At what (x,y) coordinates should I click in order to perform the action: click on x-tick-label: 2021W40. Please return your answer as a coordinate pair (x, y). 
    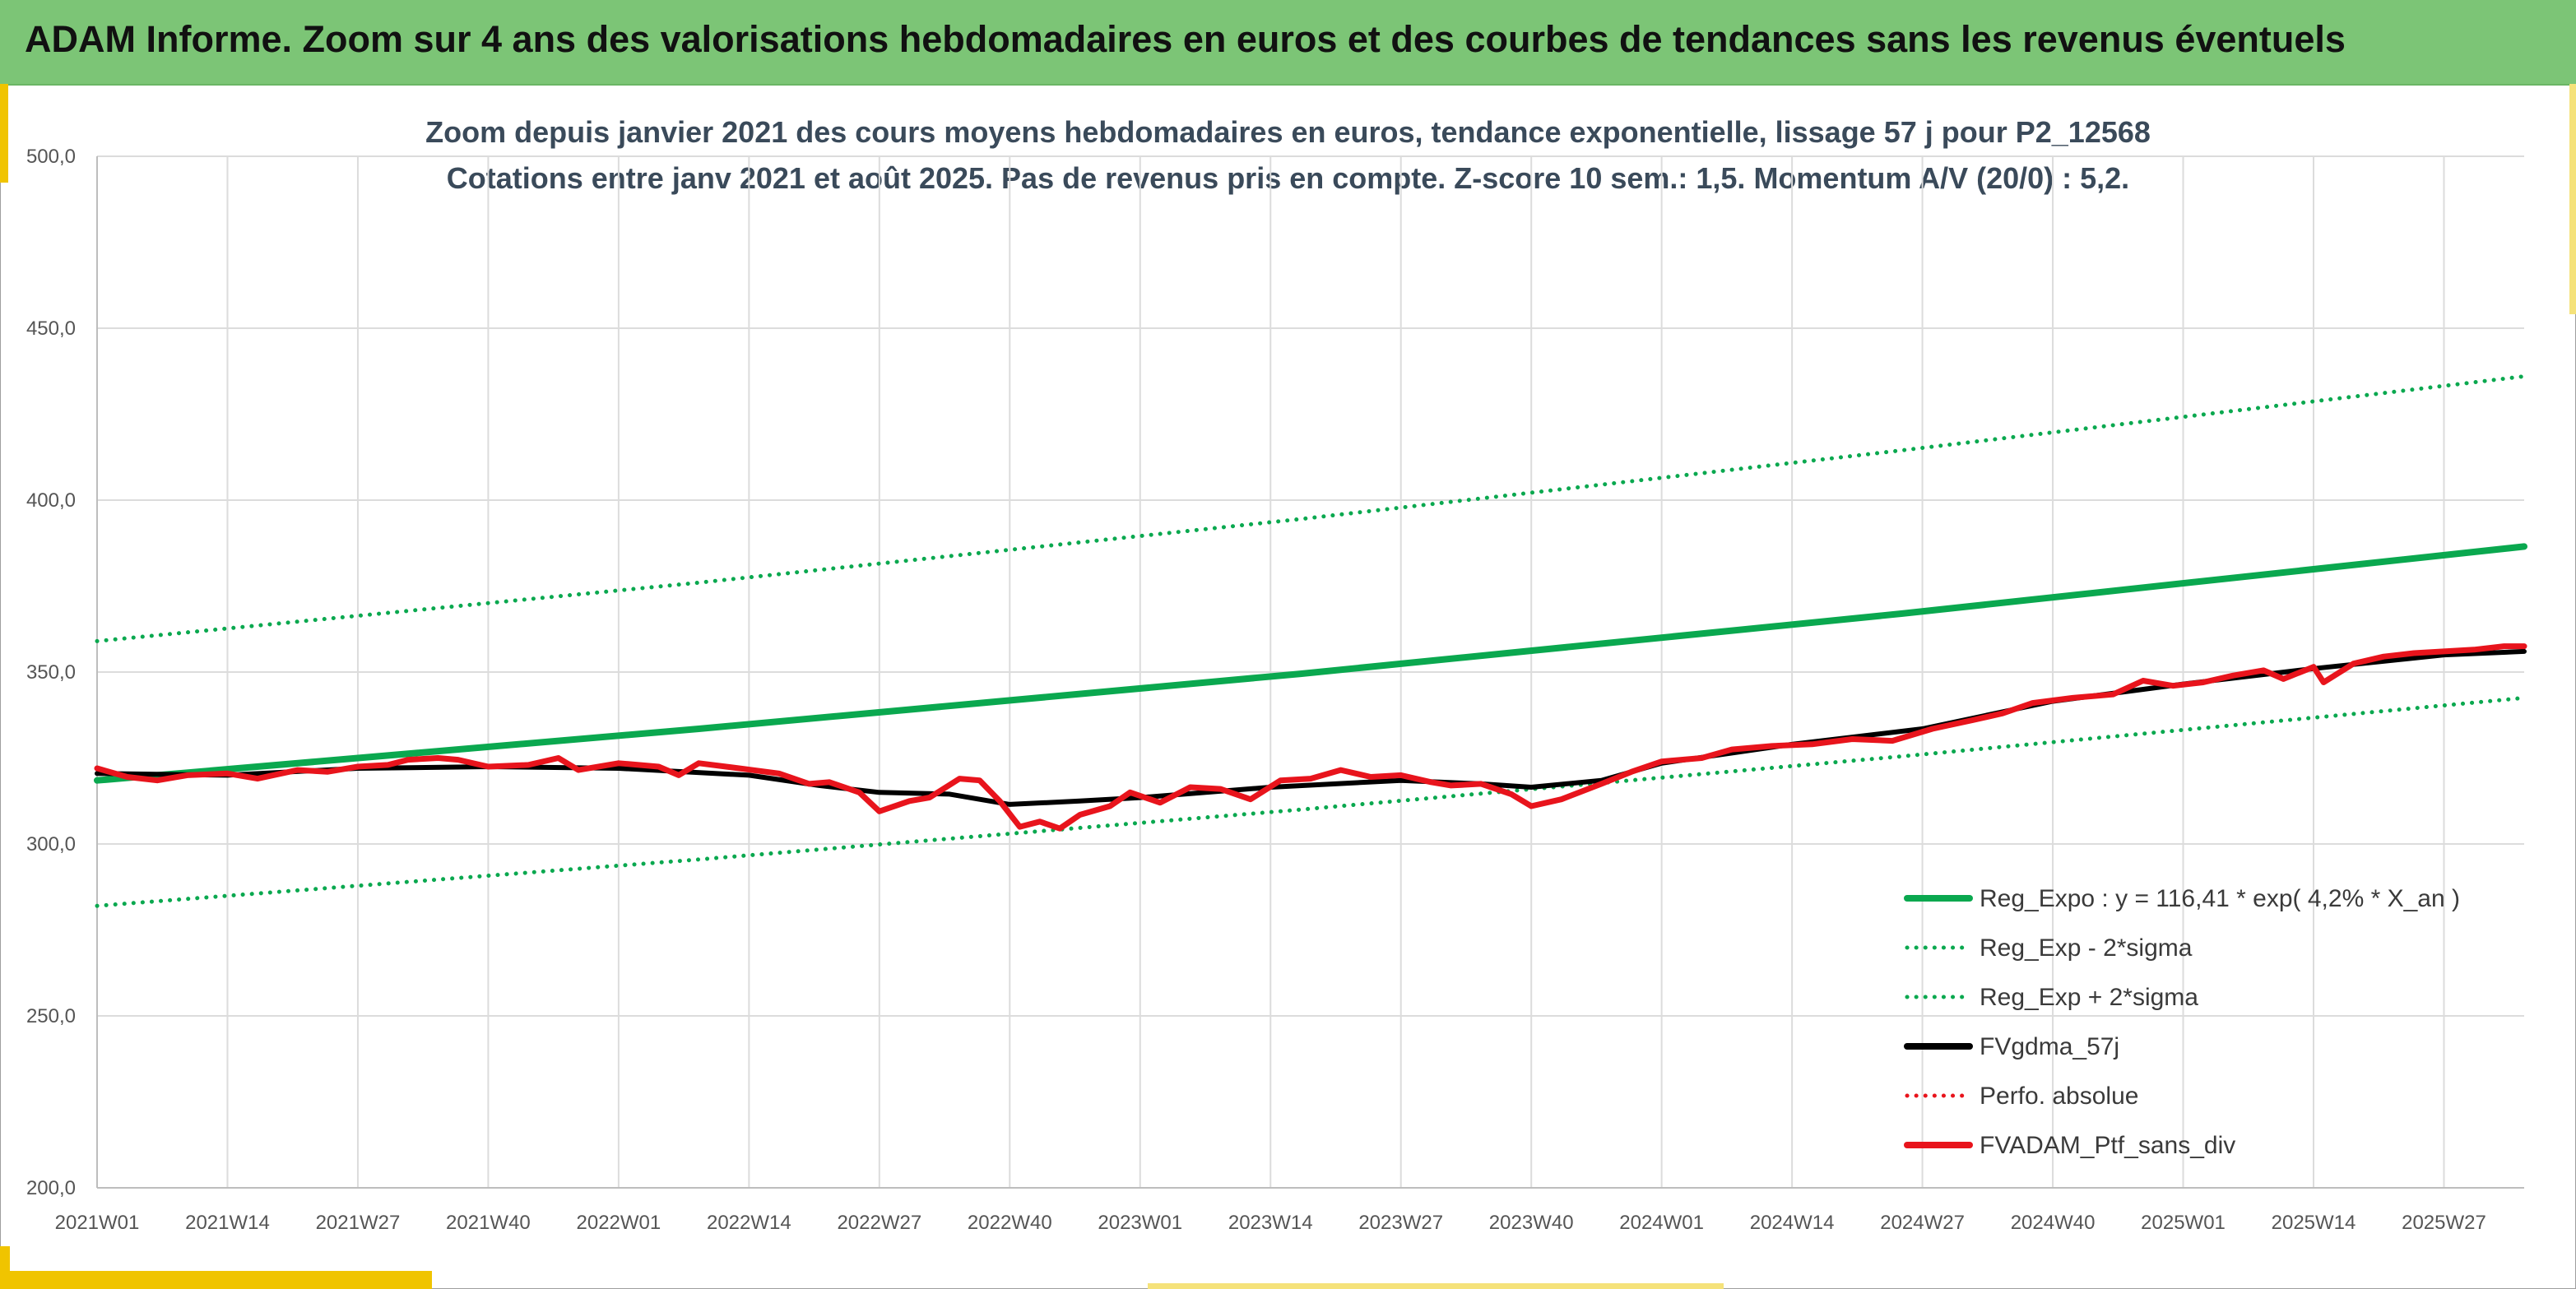
    Looking at the image, I should click on (488, 1223).